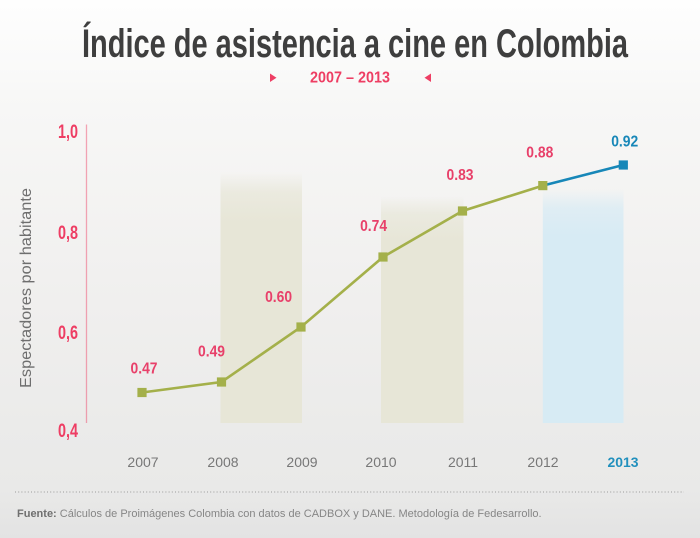  I want to click on svg-text: 2011, so click(463, 462).